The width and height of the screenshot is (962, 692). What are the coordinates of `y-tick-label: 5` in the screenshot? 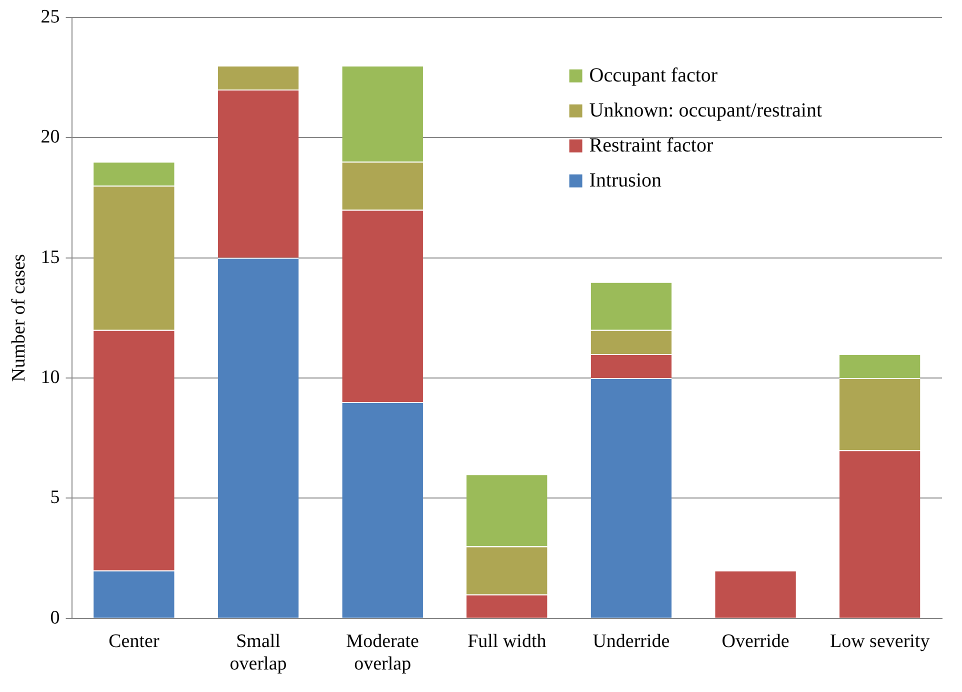 It's located at (55, 497).